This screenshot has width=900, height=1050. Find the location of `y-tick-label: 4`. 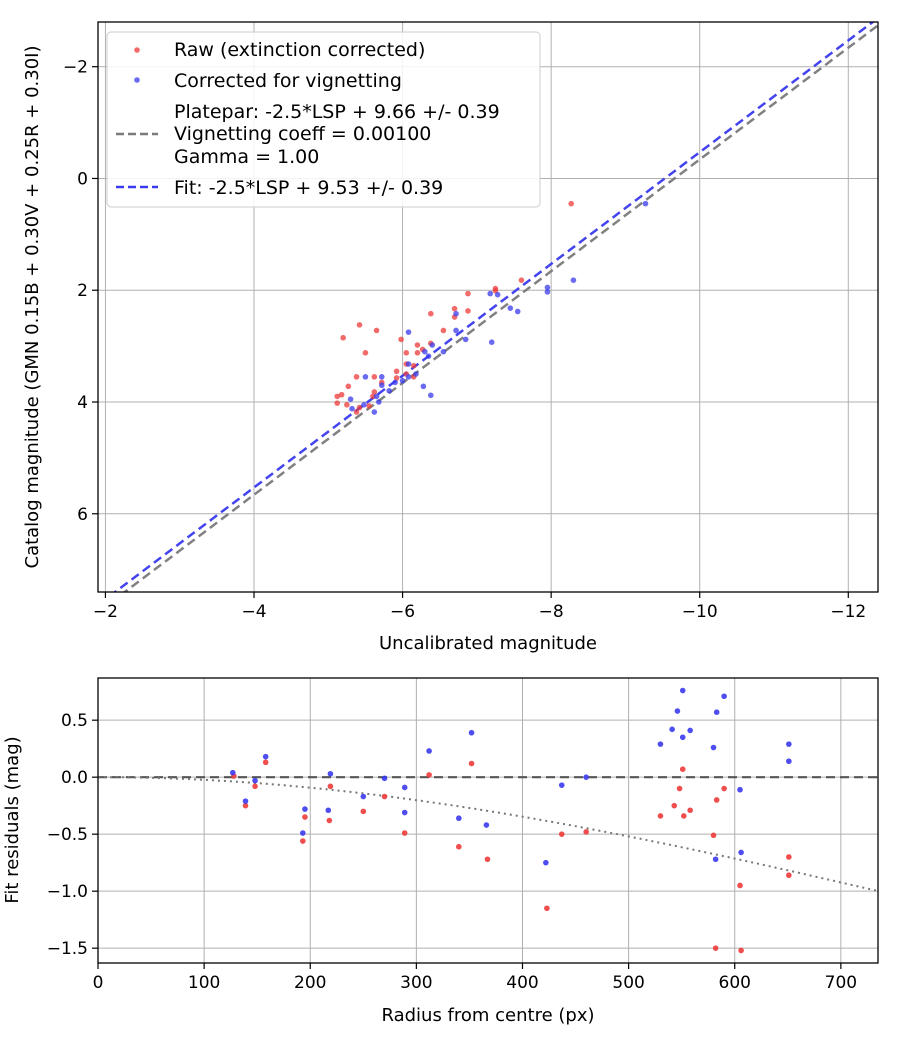

y-tick-label: 4 is located at coordinates (82, 403).